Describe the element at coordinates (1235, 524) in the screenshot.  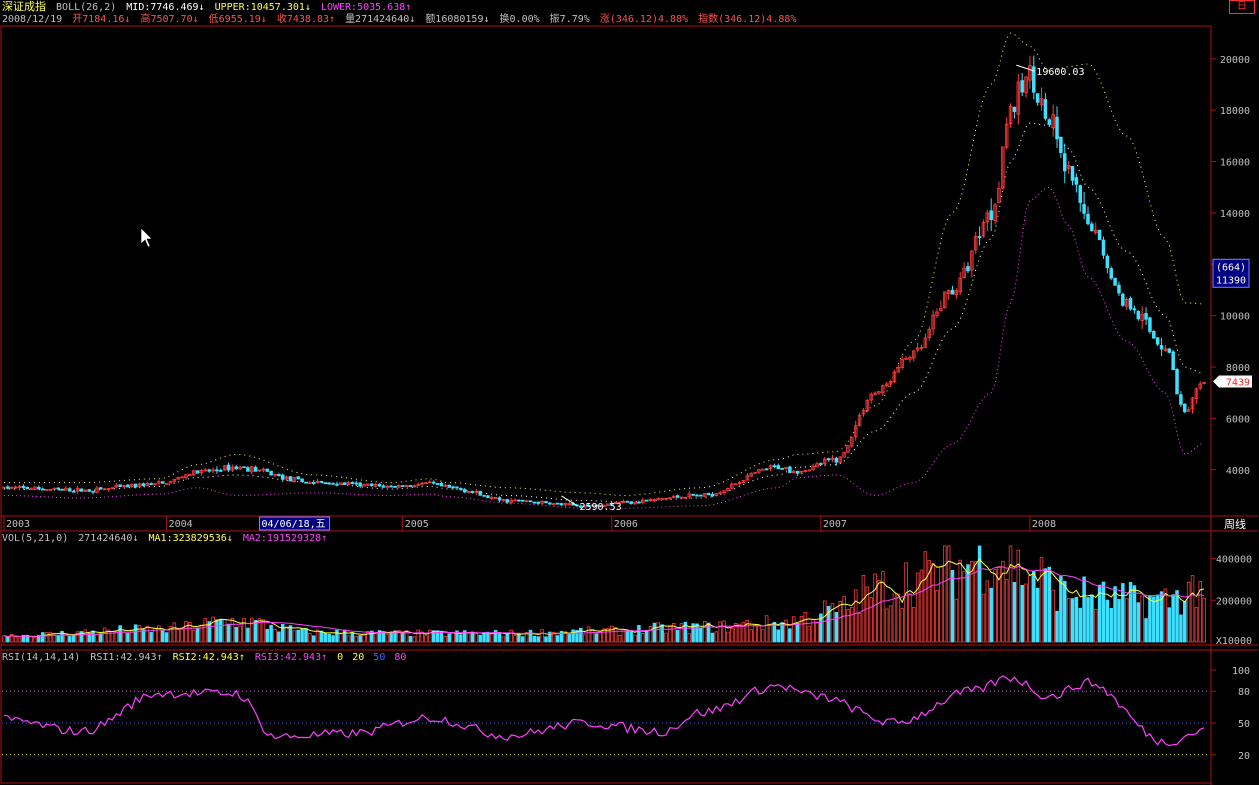
I see `period-label: 周线` at that location.